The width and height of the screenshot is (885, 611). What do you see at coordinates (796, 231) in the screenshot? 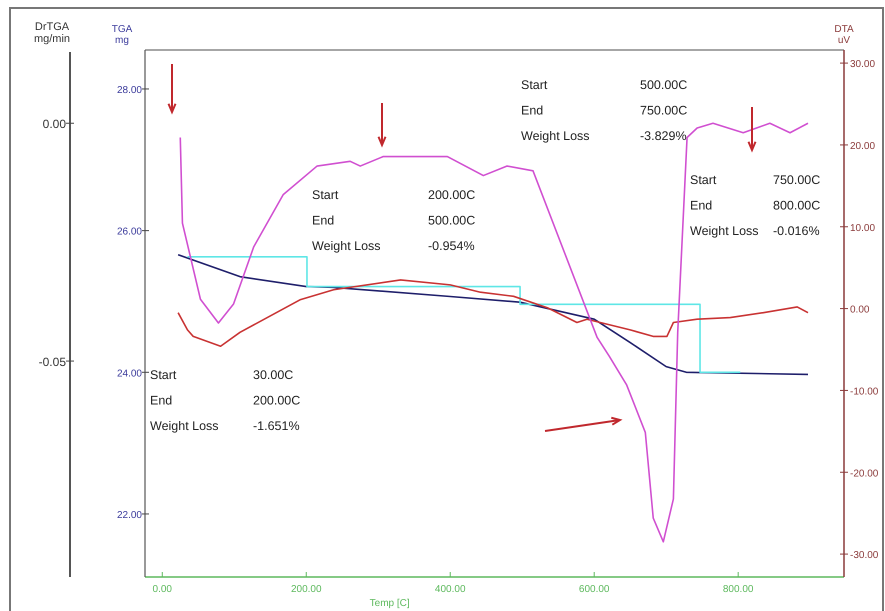
I see `annotation: -0.016%` at bounding box center [796, 231].